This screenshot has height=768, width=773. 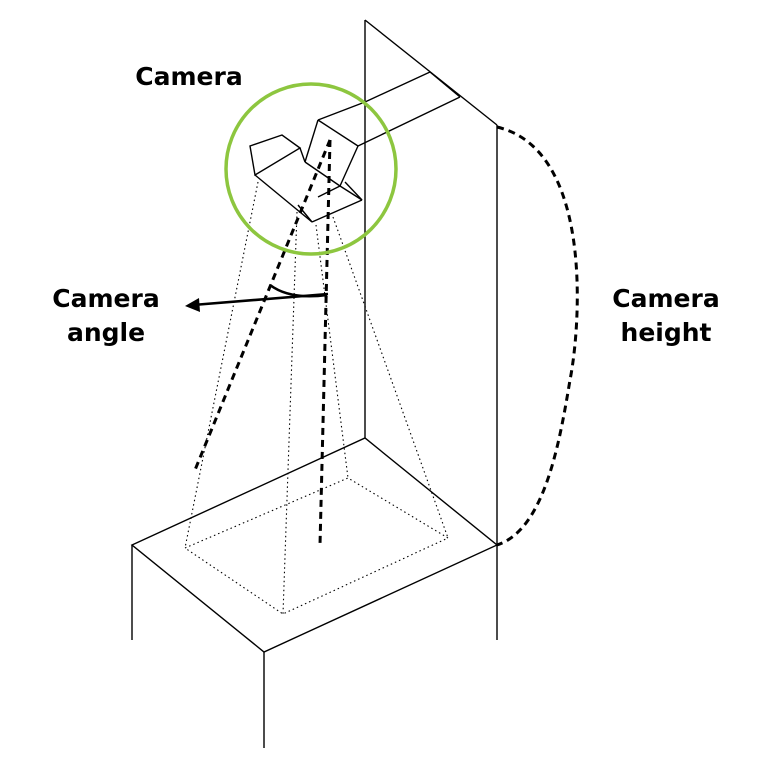 I want to click on camera-angle-marker, so click(x=257, y=297).